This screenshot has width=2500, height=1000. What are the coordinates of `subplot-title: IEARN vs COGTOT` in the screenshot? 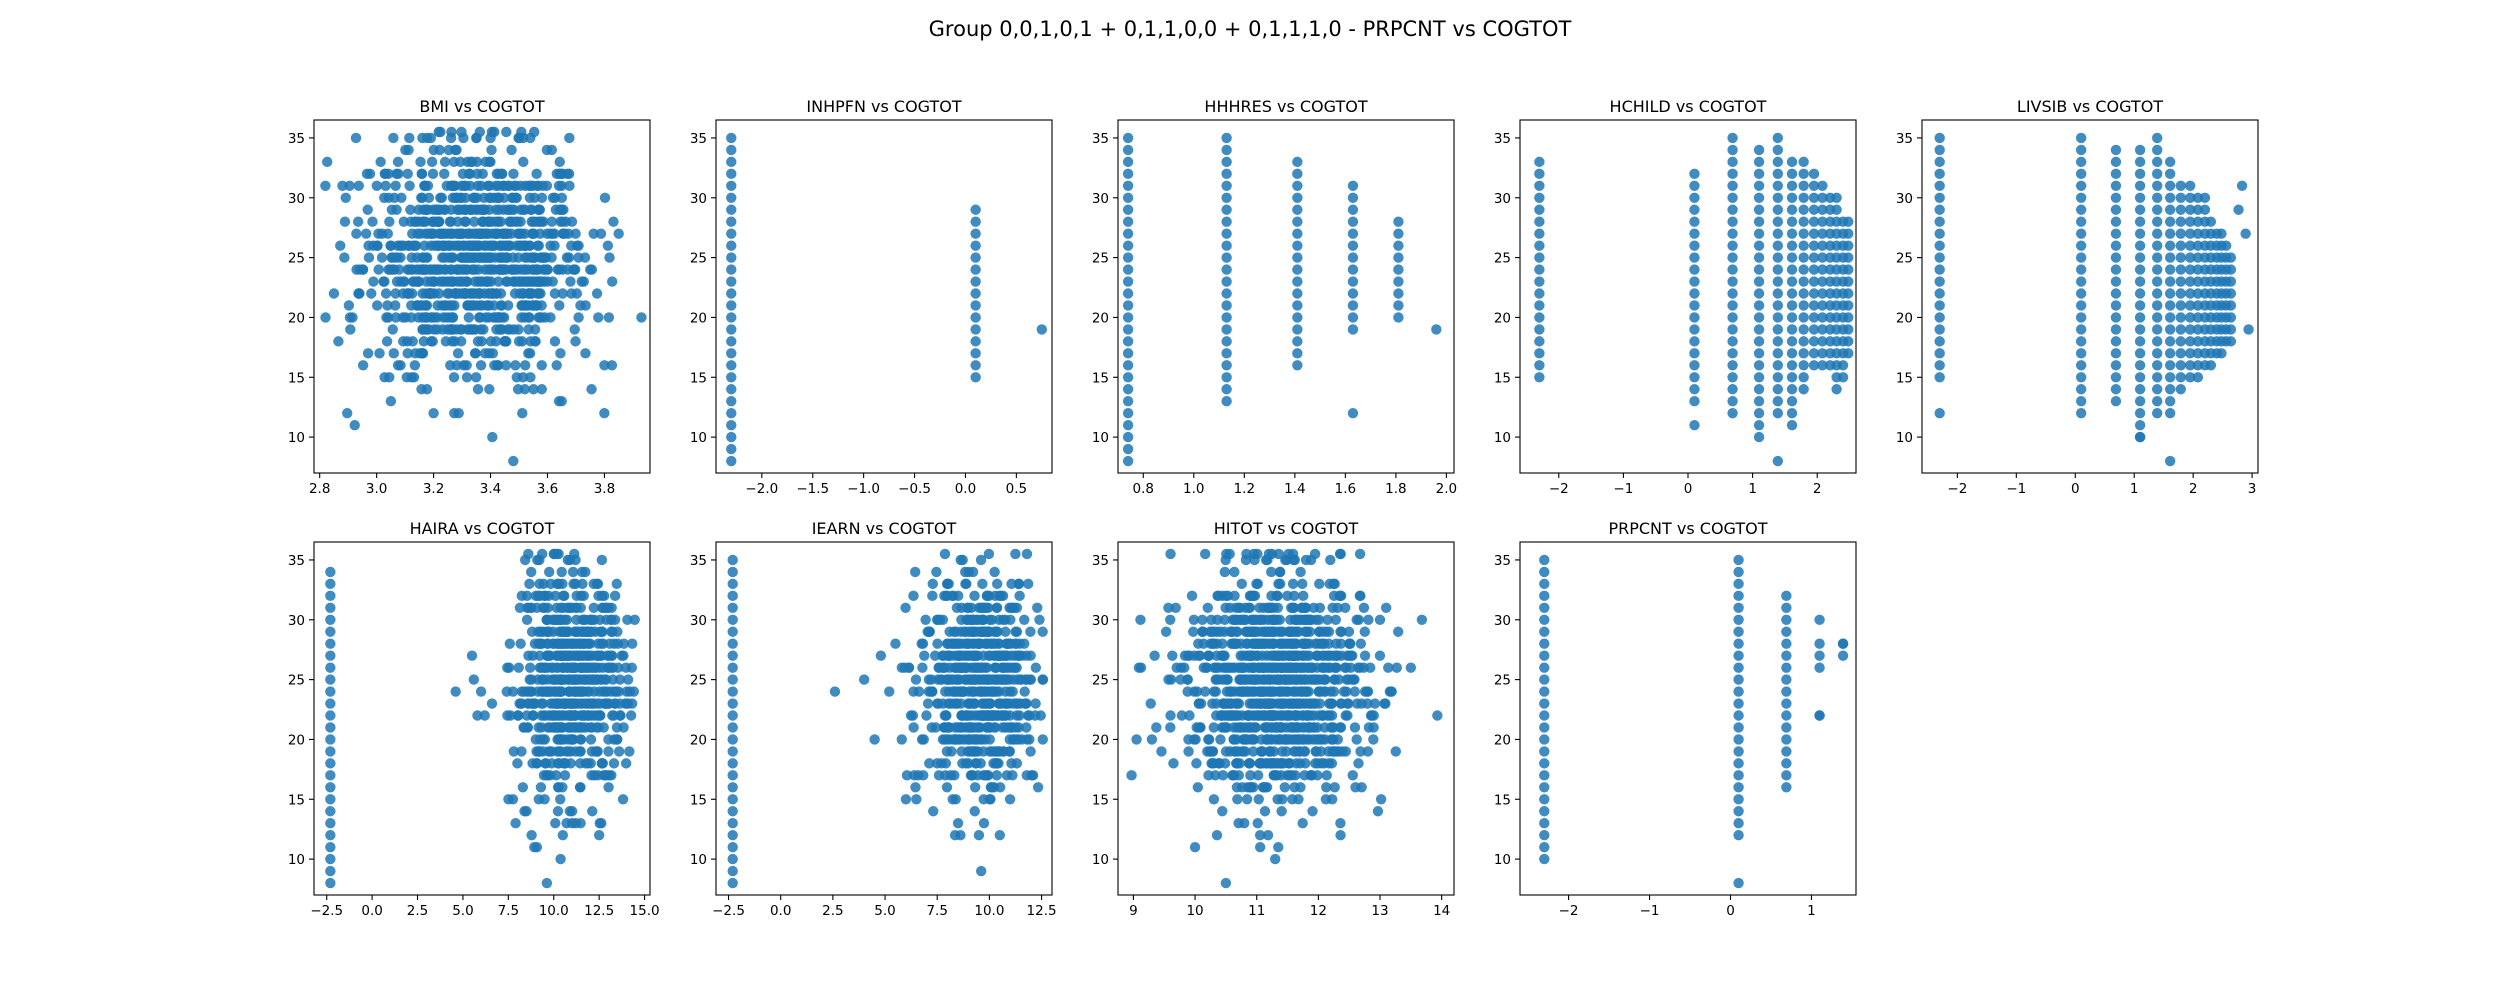 It's located at (884, 528).